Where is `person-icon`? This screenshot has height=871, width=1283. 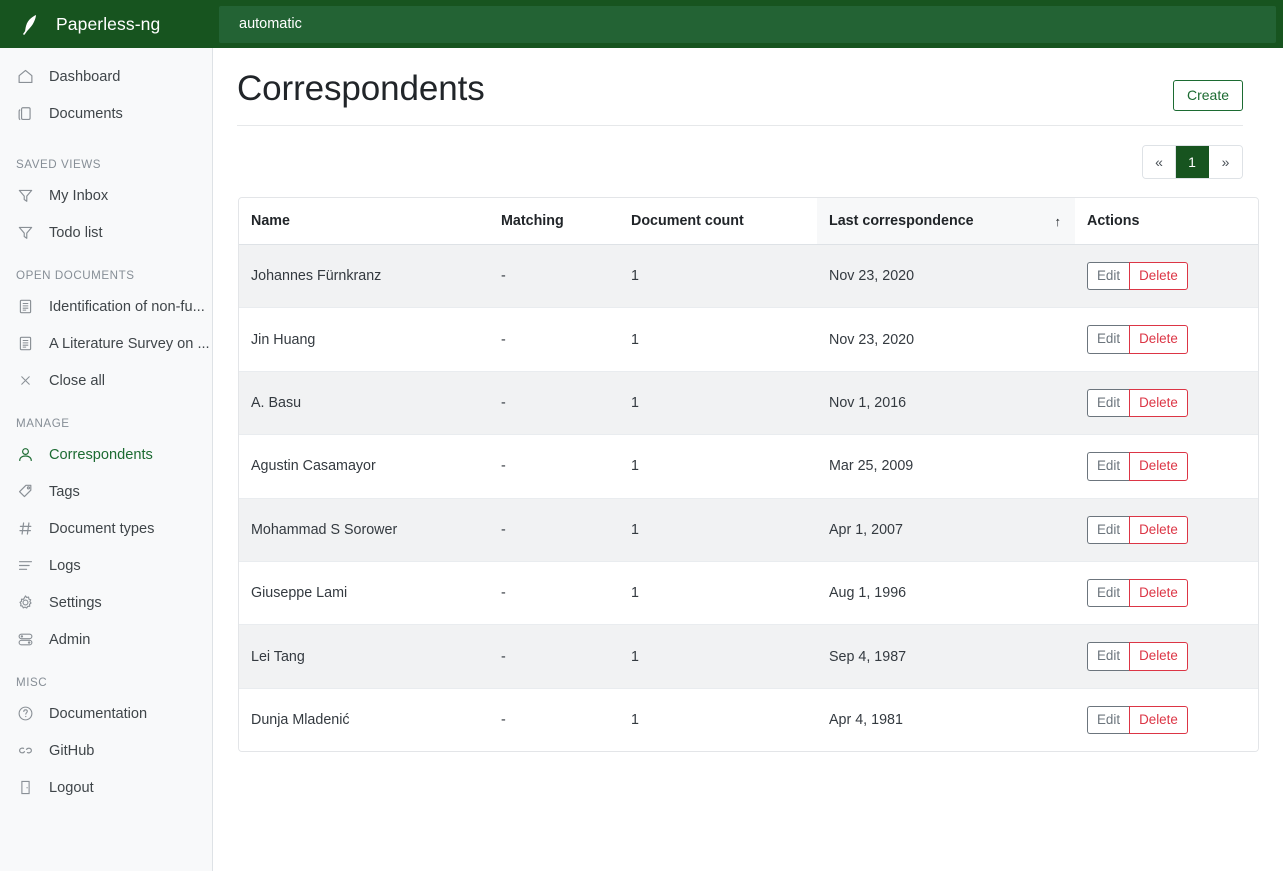 person-icon is located at coordinates (25, 454).